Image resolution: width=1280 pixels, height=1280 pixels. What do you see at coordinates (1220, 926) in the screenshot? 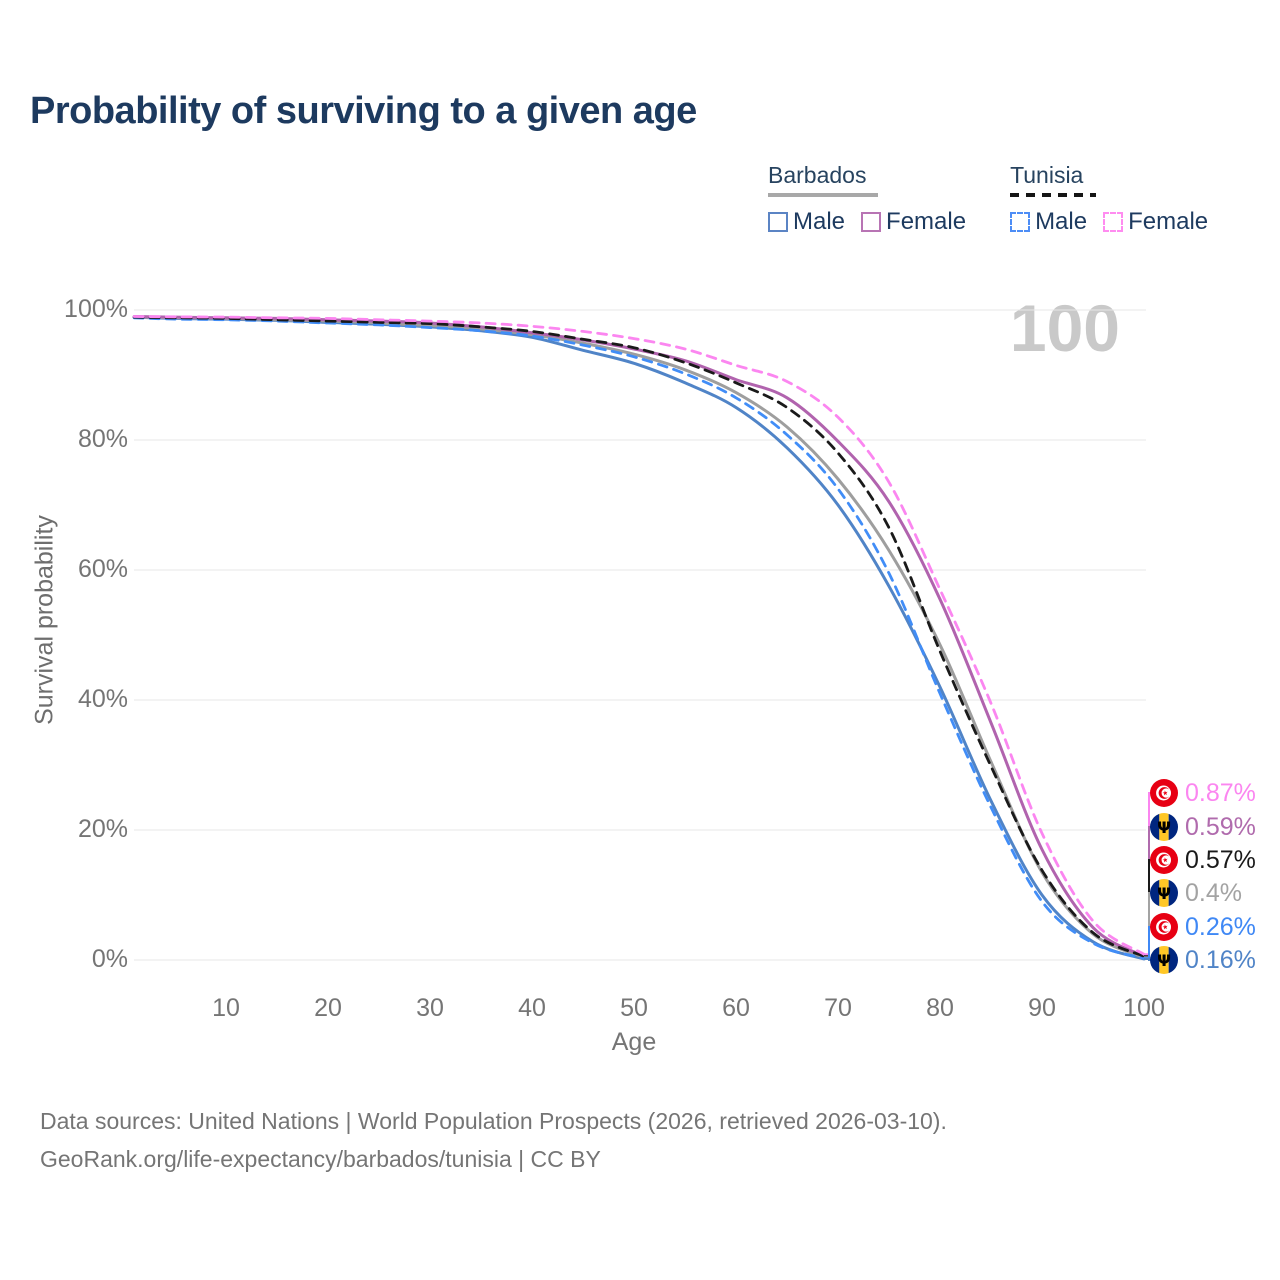
I see `end-label-value: 0.26%` at bounding box center [1220, 926].